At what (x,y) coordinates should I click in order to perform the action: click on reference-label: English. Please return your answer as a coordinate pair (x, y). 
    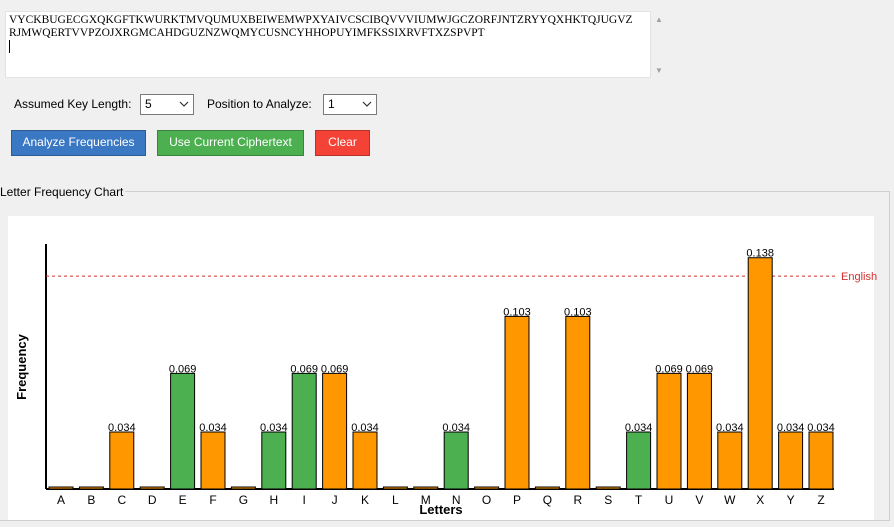
    Looking at the image, I should click on (859, 277).